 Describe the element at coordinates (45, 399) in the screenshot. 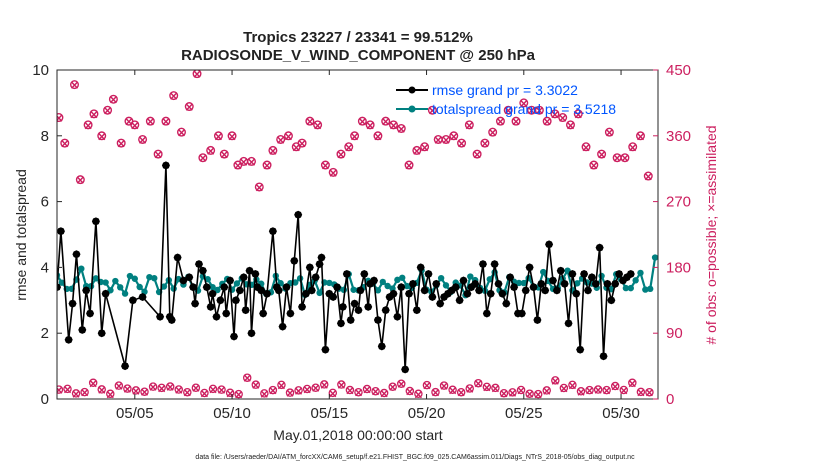

I see `y-left-tick-label: 0` at that location.